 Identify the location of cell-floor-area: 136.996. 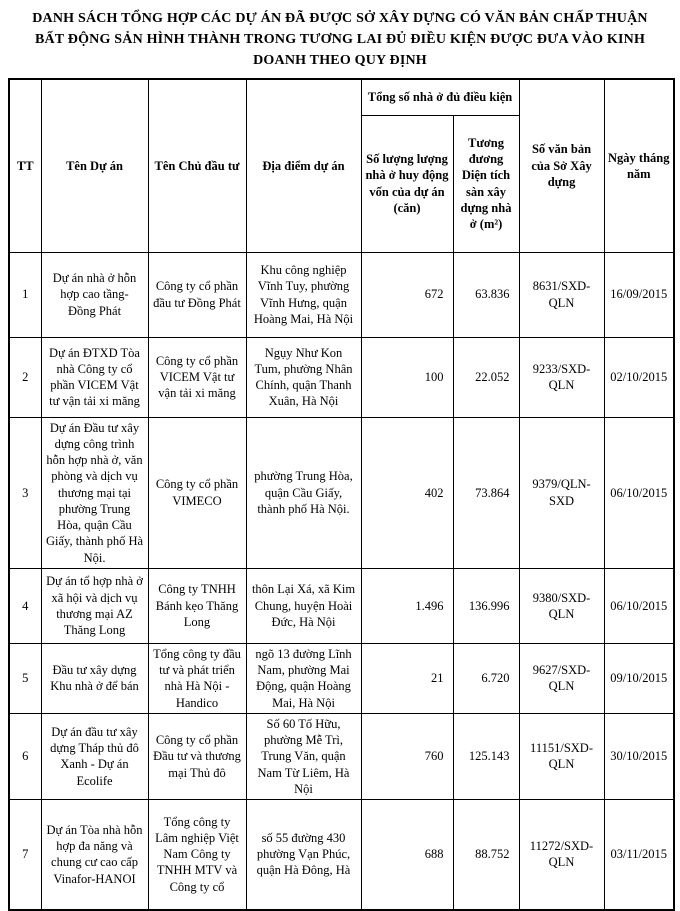
(486, 605).